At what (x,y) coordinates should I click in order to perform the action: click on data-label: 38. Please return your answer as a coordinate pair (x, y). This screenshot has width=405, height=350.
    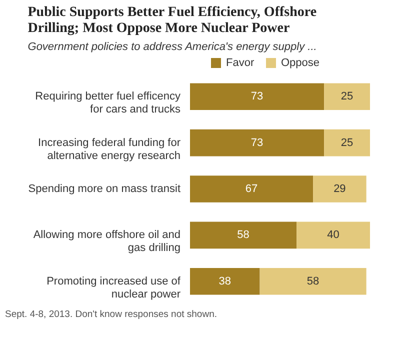
    Looking at the image, I should click on (225, 281).